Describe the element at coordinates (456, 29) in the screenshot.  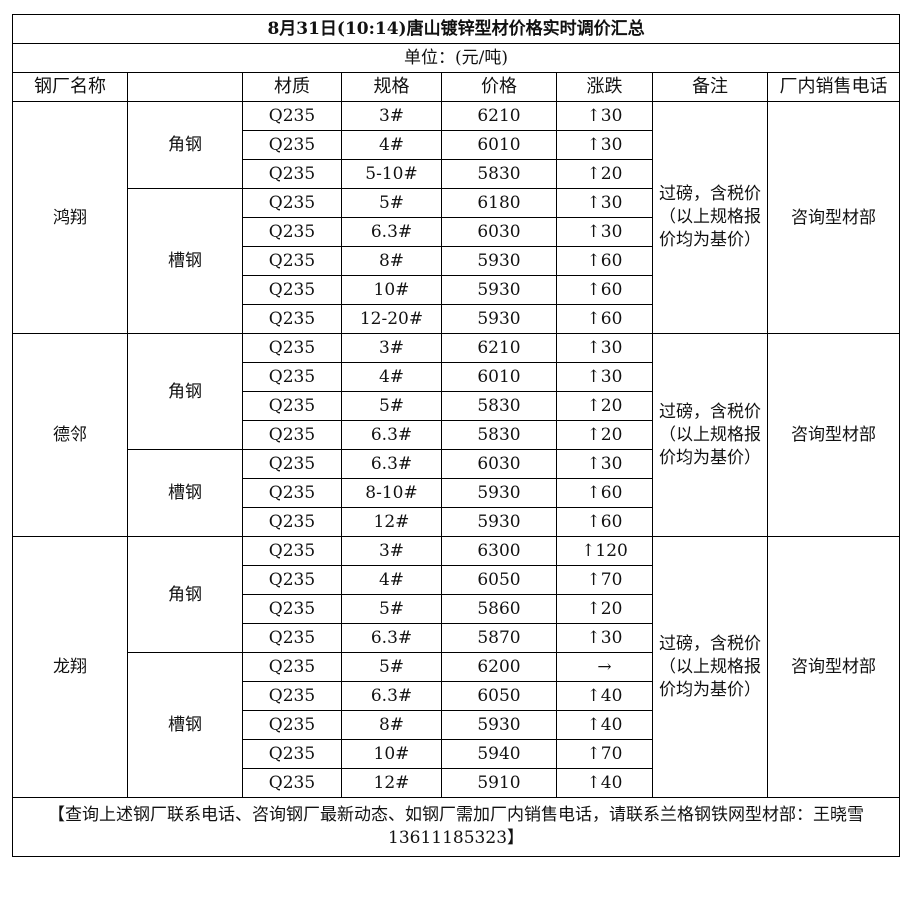
I see `page-title: 8月31日(10:14)唐山镀锌型材价格实时调价汇总` at that location.